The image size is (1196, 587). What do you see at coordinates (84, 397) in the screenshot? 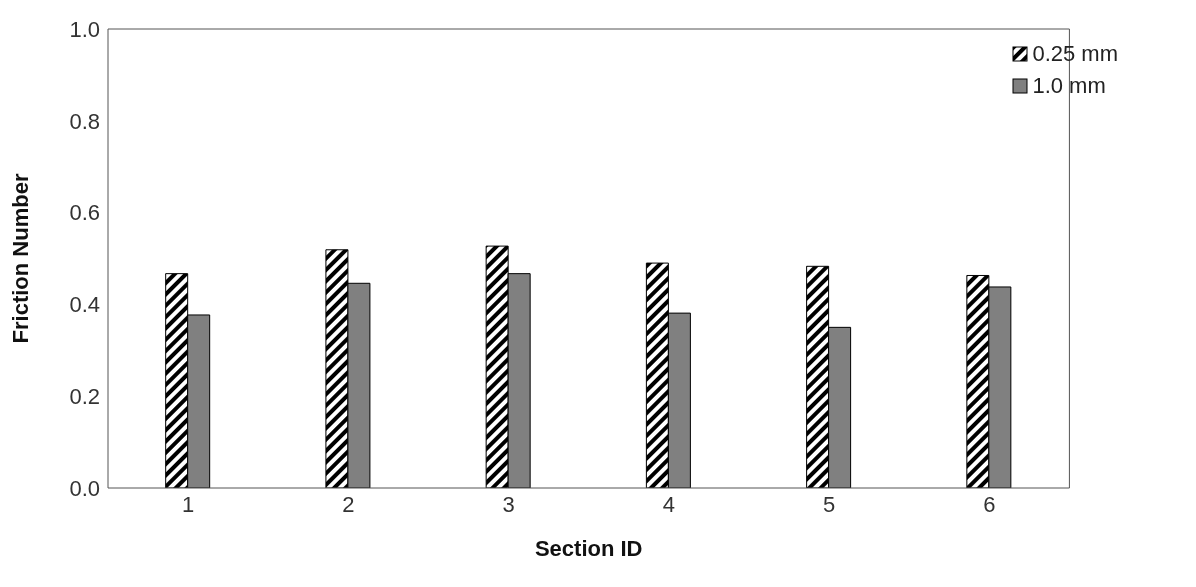
I see `y-tick-label: 0.2` at bounding box center [84, 397].